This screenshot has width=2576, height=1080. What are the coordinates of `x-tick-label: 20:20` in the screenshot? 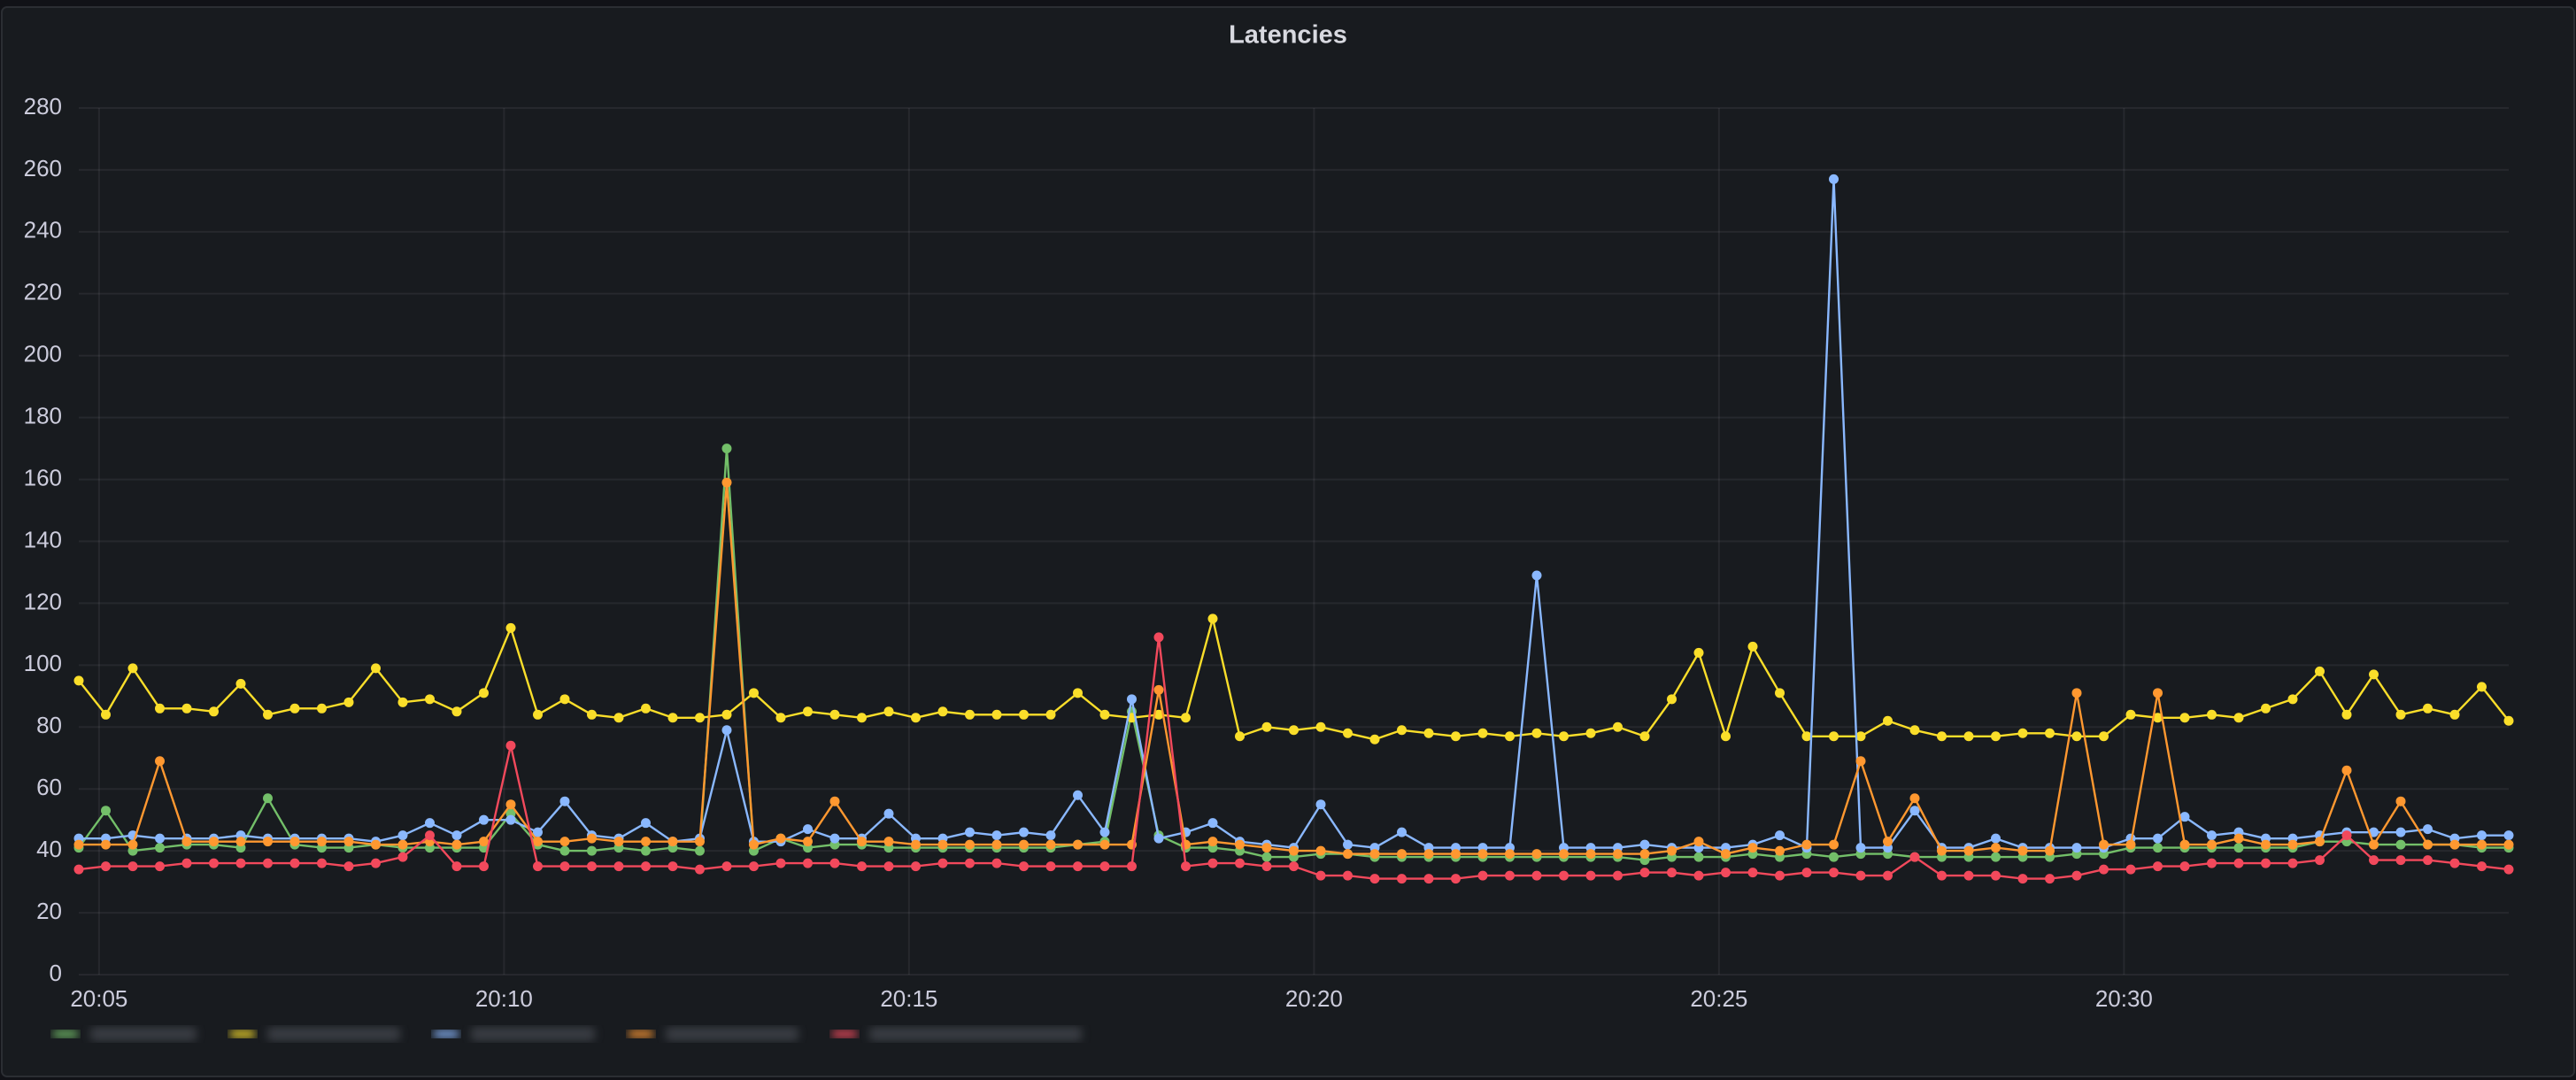 It's located at (1314, 998).